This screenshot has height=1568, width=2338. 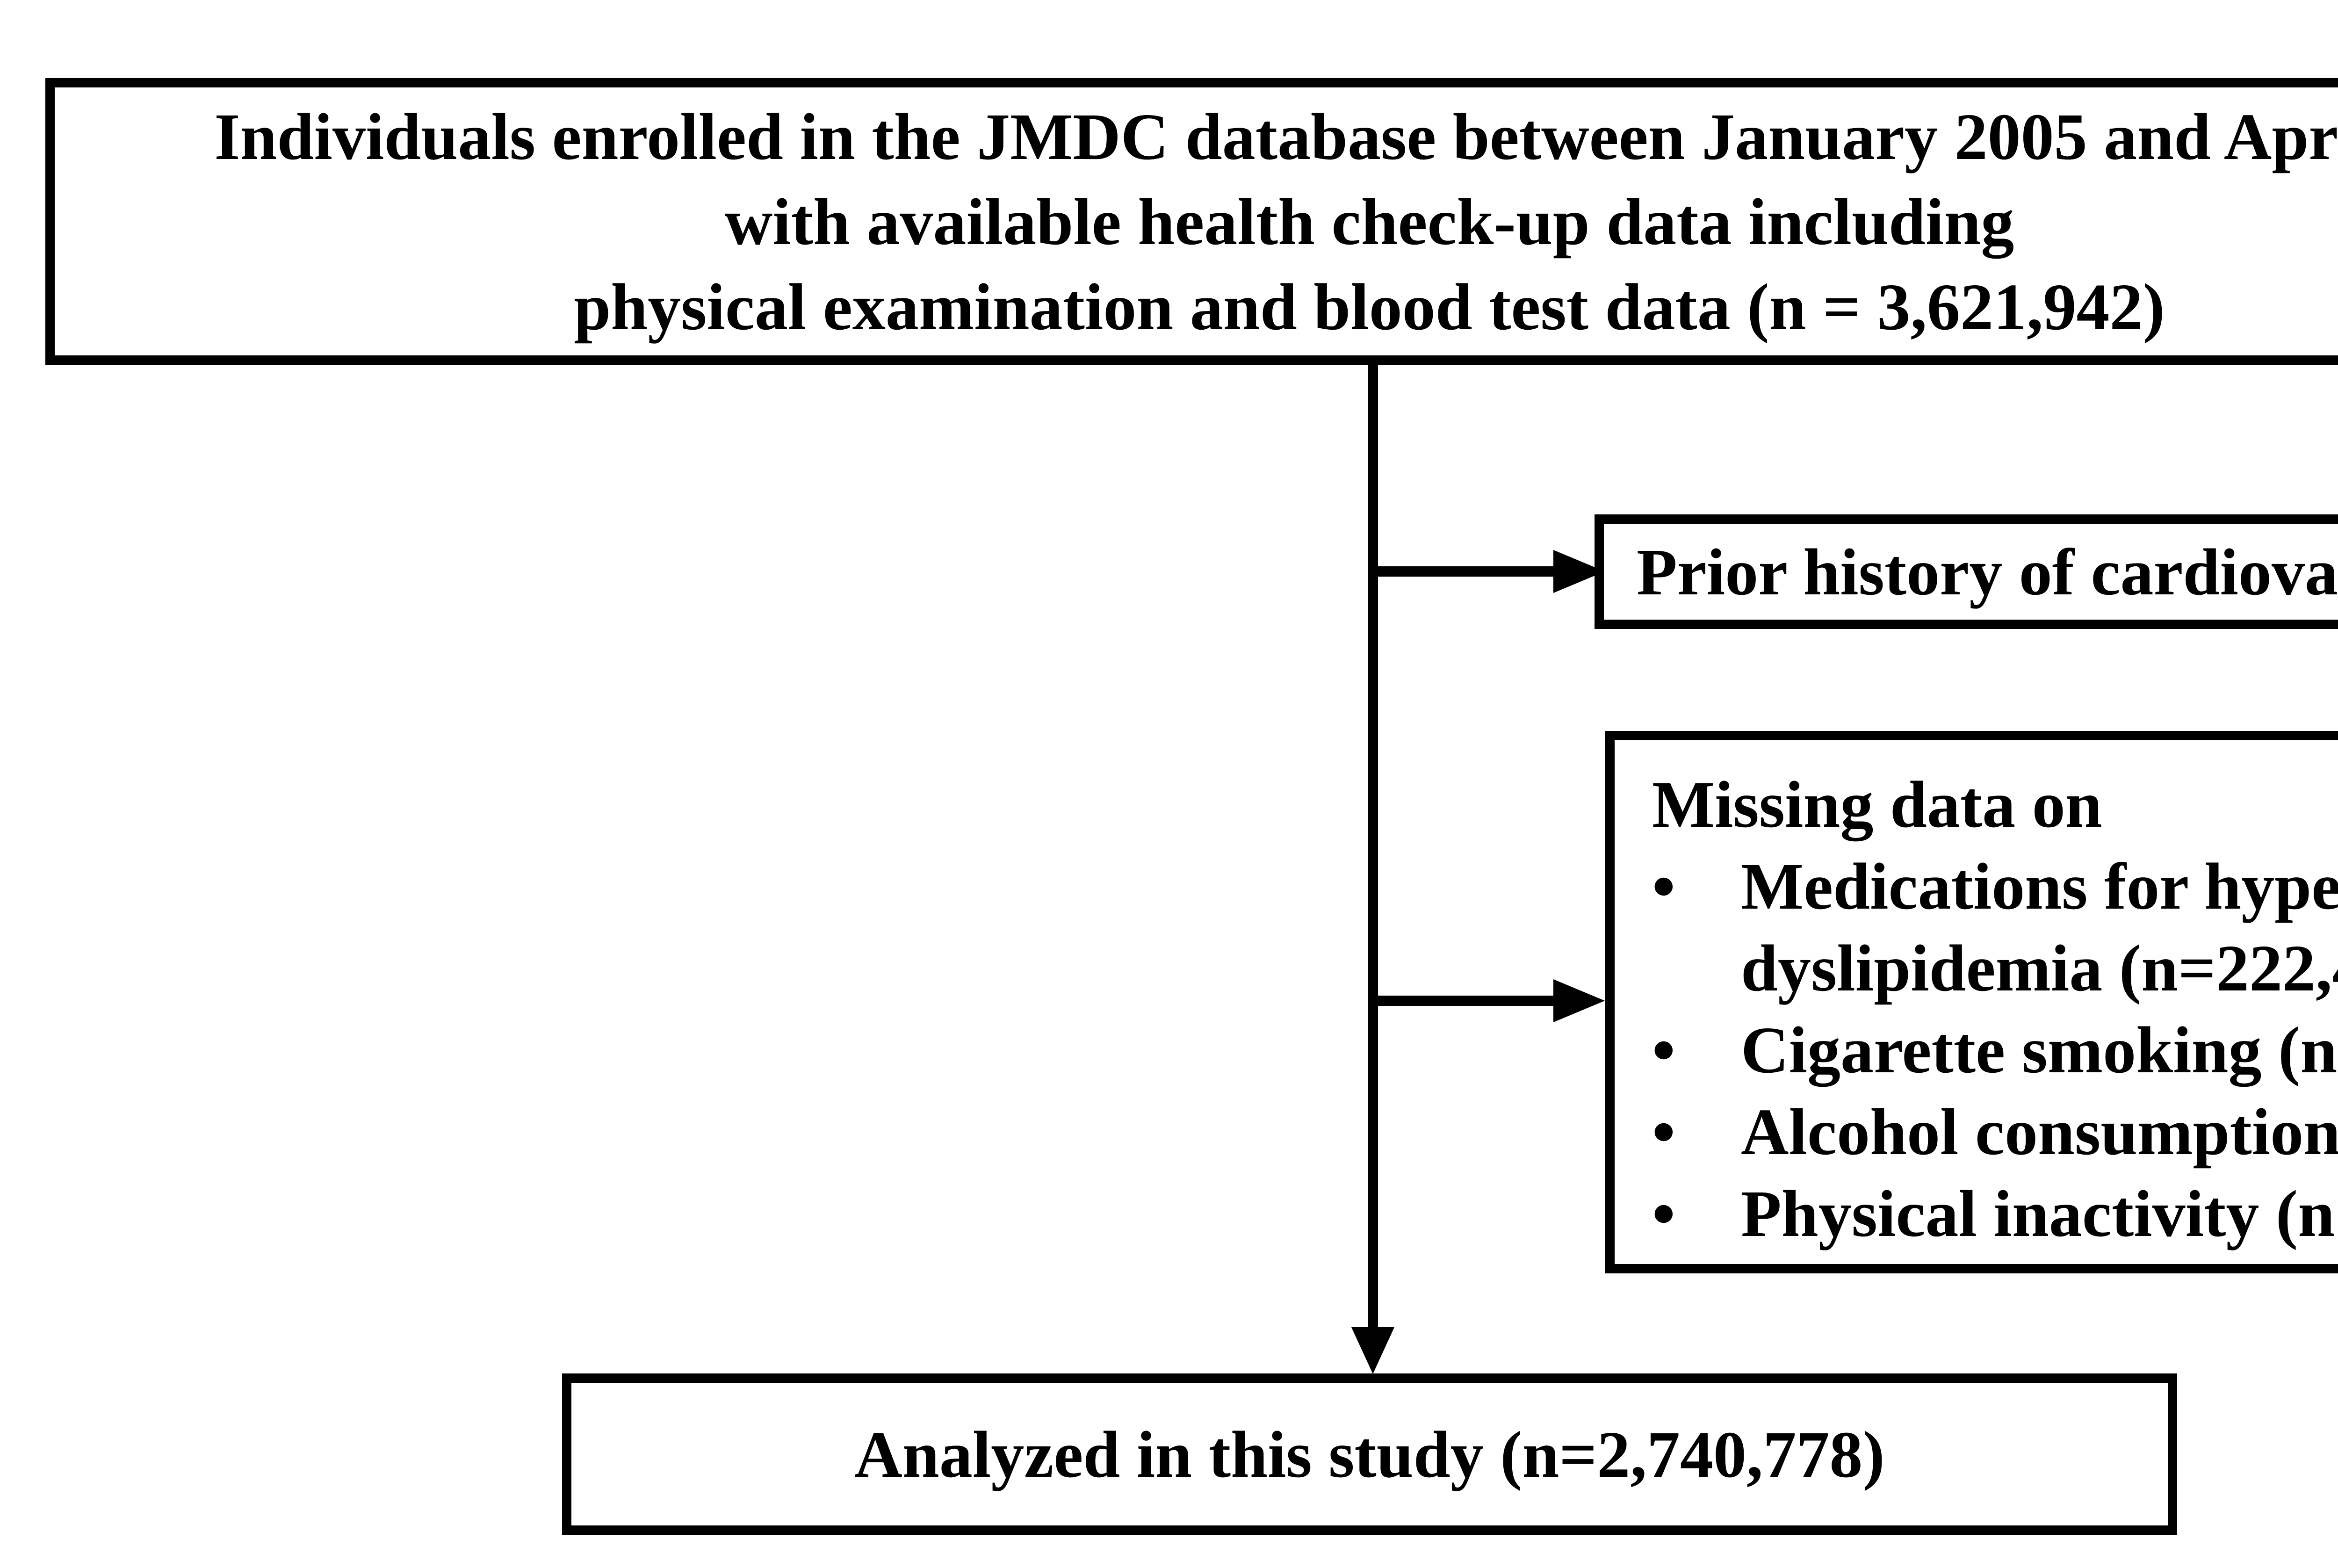 I want to click on right-arrowhead-icon, so click(x=1579, y=1000).